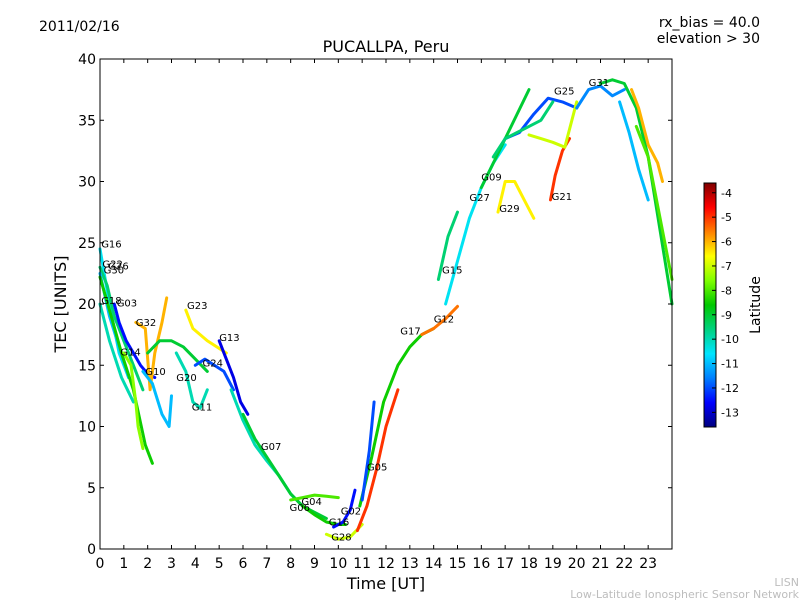  Describe the element at coordinates (155, 372) in the screenshot. I see `satellite-label: G10` at that location.